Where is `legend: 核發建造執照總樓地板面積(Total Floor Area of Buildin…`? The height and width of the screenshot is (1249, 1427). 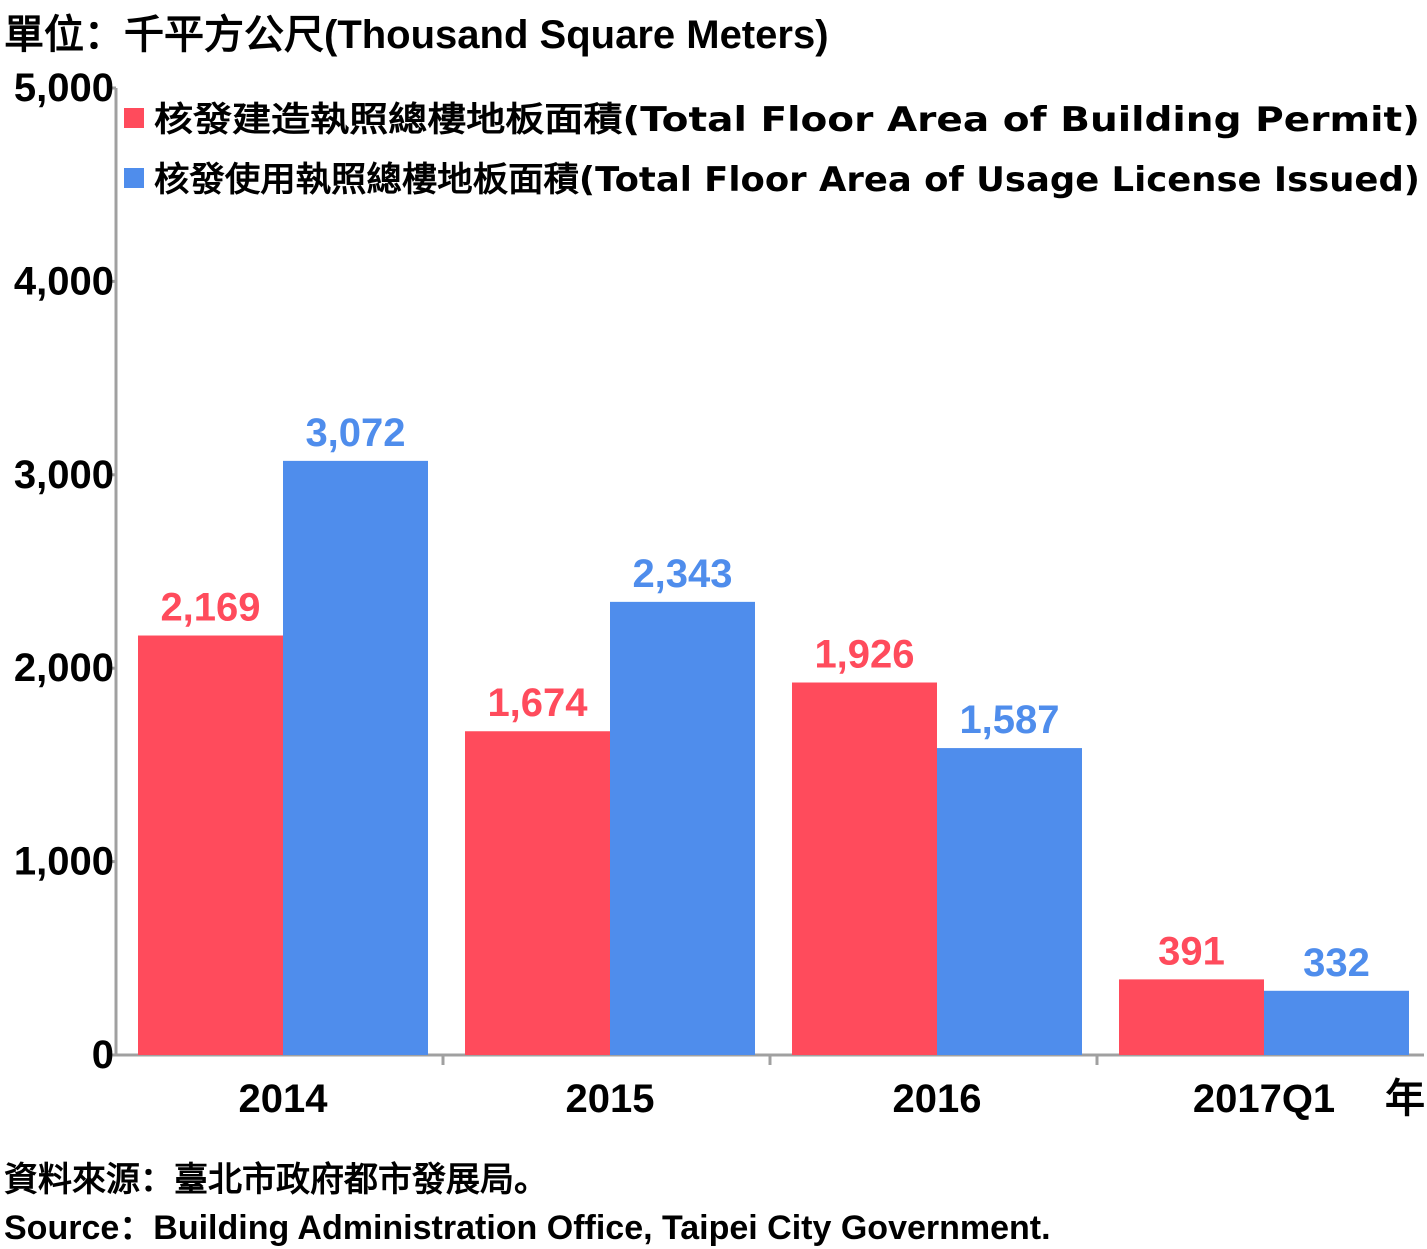
legend: 核發建造執照總樓地板面積(Total Floor Area of Buildin… is located at coordinates (772, 150).